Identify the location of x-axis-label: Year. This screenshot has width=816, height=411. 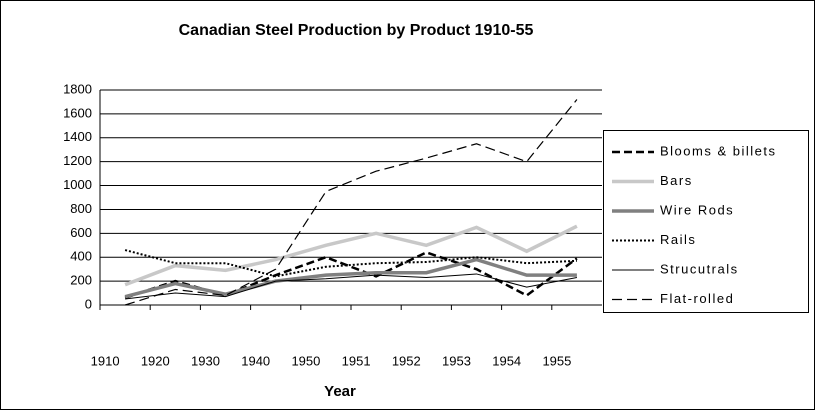
(340, 391).